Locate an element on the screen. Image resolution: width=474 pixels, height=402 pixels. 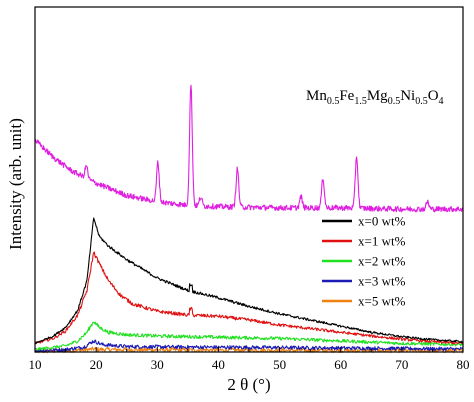
x-tick-label: 20 is located at coordinates (96, 364).